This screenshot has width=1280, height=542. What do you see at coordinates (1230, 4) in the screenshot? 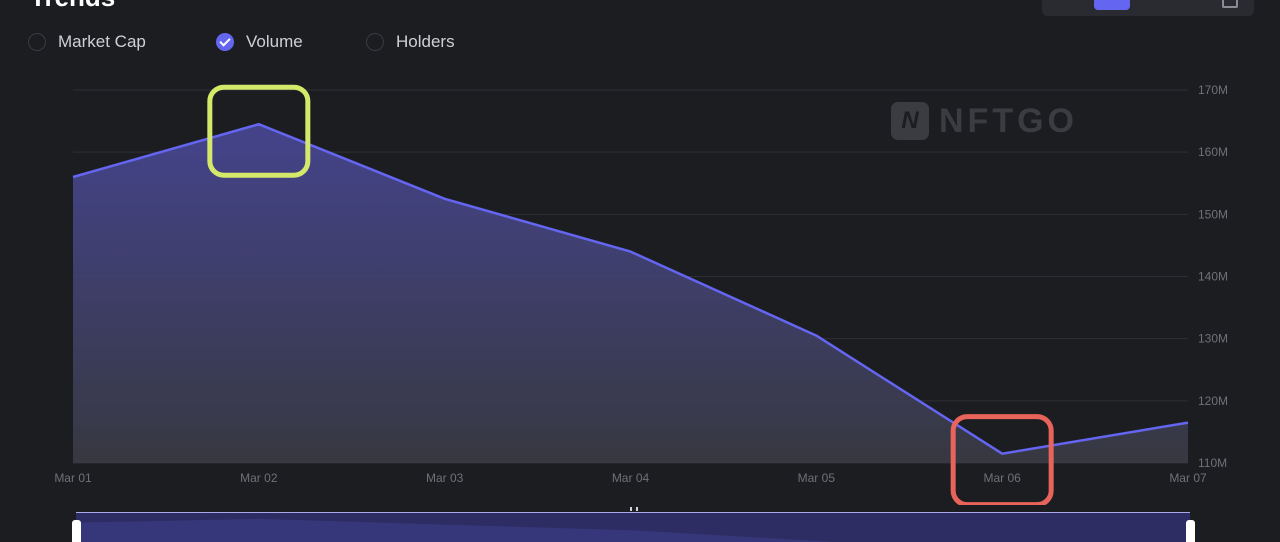
I see `fullscreen-icon` at bounding box center [1230, 4].